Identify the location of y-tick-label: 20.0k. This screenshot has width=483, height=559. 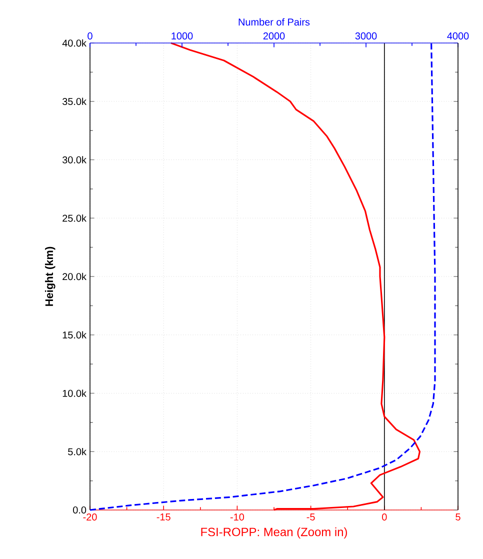
(74, 276).